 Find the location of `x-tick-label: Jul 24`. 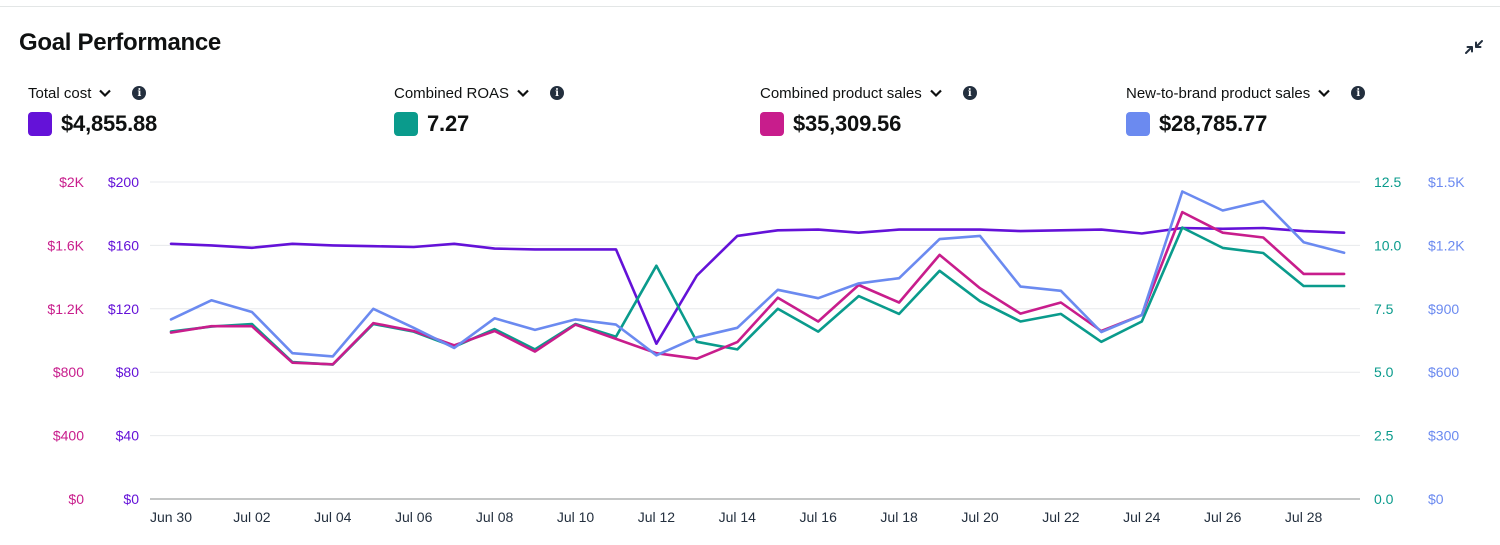

x-tick-label: Jul 24 is located at coordinates (1142, 517).